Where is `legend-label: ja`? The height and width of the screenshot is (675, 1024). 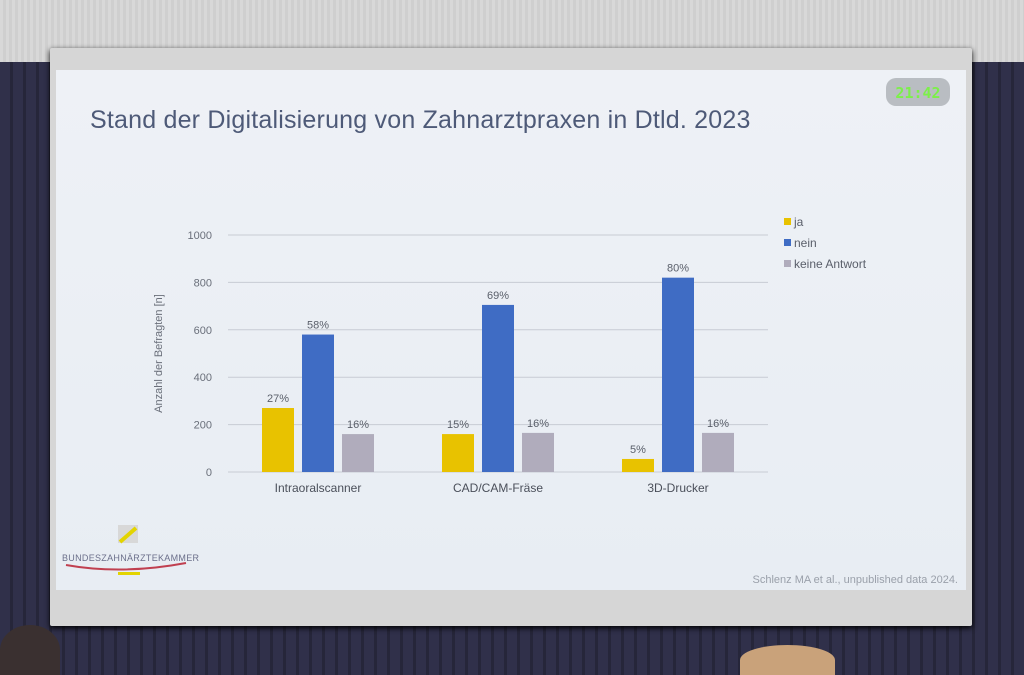 legend-label: ja is located at coordinates (798, 222).